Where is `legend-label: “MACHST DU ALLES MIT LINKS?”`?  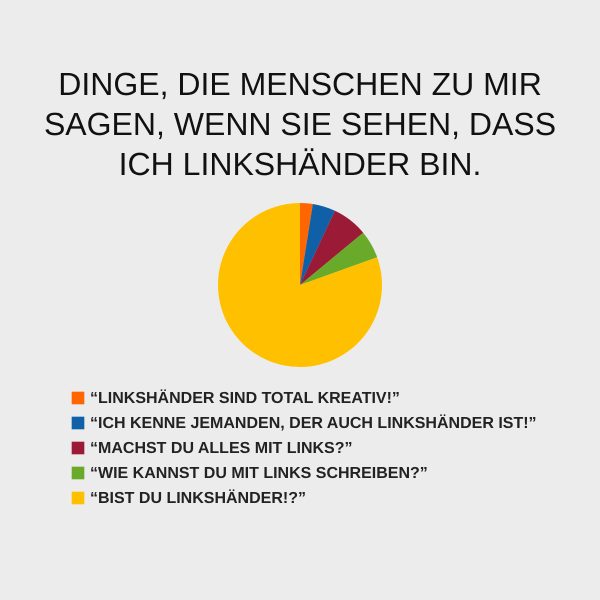 legend-label: “MACHST DU ALLES MIT LINKS?” is located at coordinates (221, 448).